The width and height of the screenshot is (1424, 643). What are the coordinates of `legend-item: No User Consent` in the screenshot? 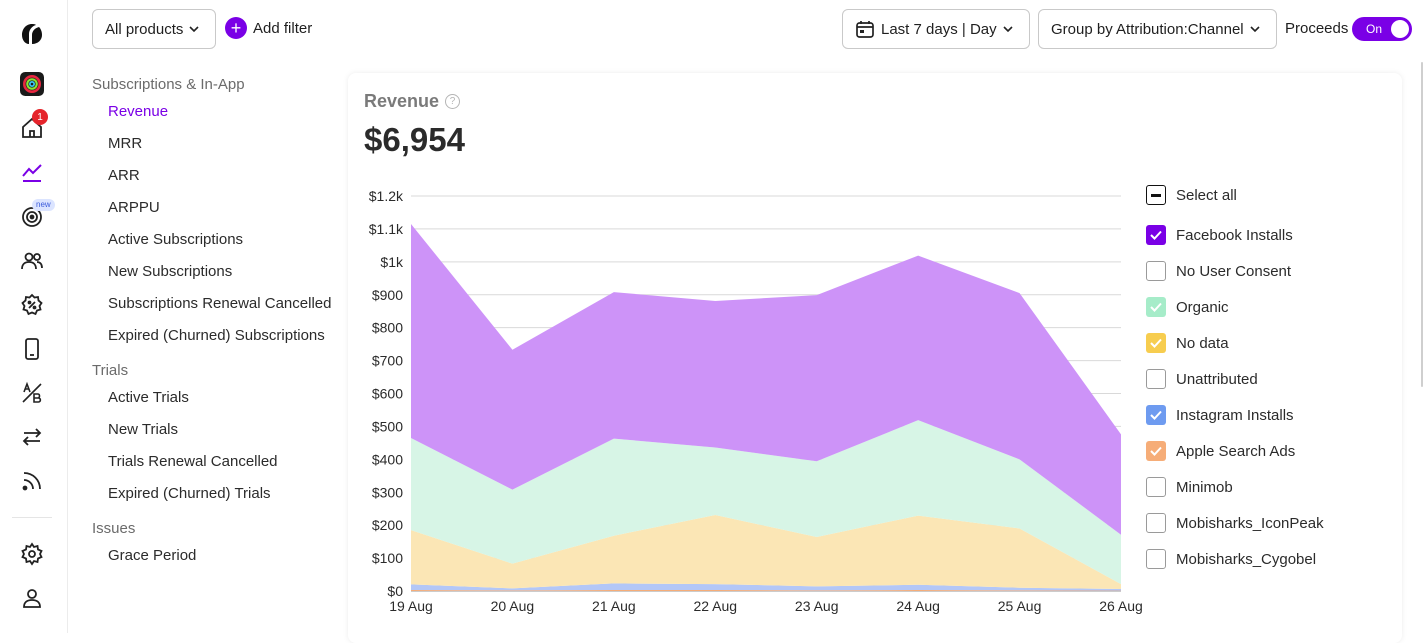 It's located at (1271, 271).